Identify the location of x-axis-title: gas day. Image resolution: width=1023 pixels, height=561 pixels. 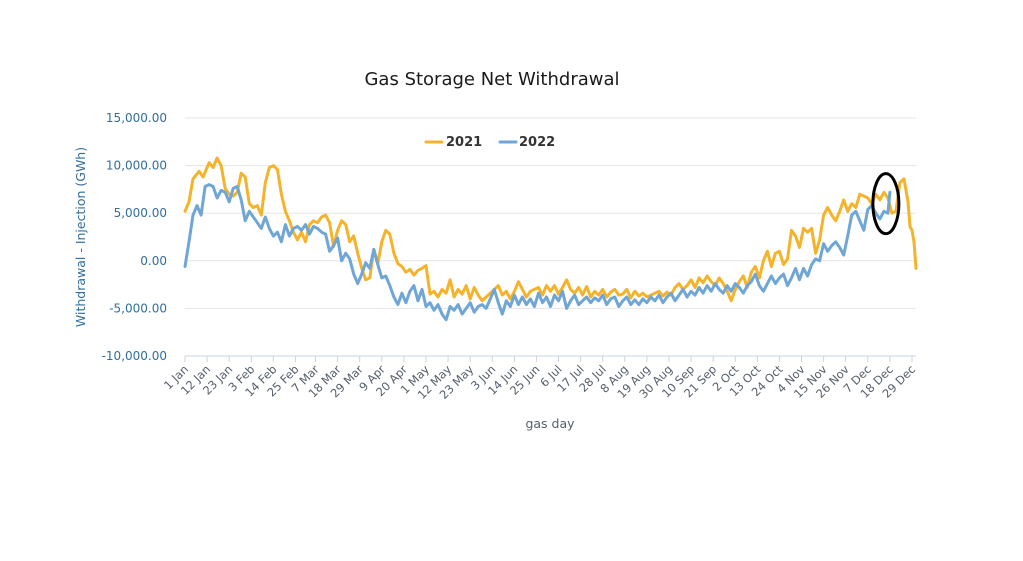
(550, 423).